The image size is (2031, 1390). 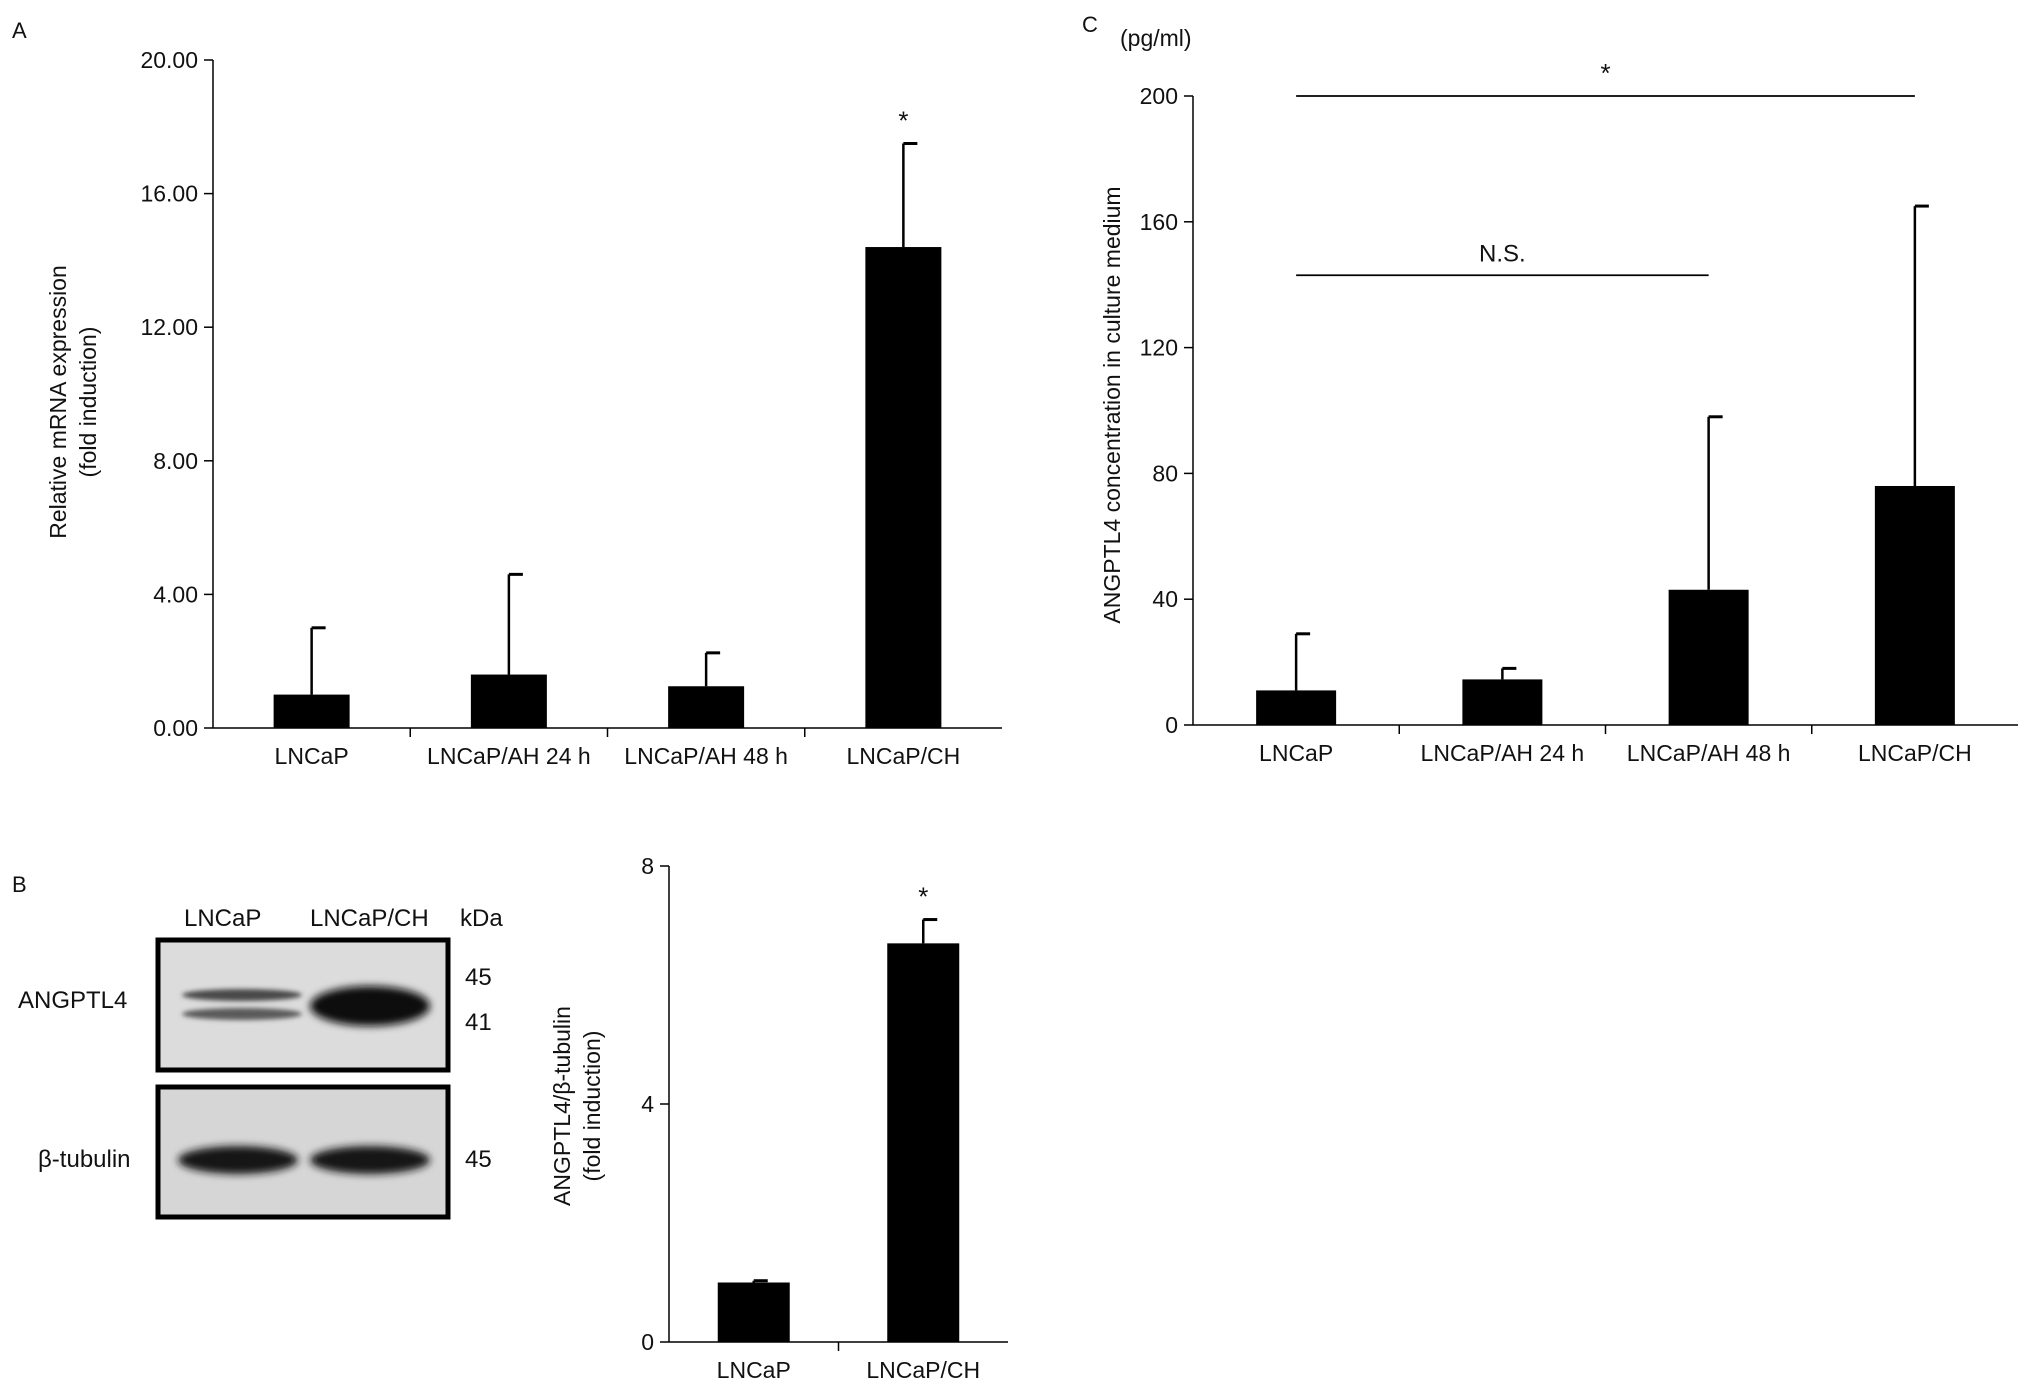 I want to click on y-tick-label: 160, so click(x=1159, y=222).